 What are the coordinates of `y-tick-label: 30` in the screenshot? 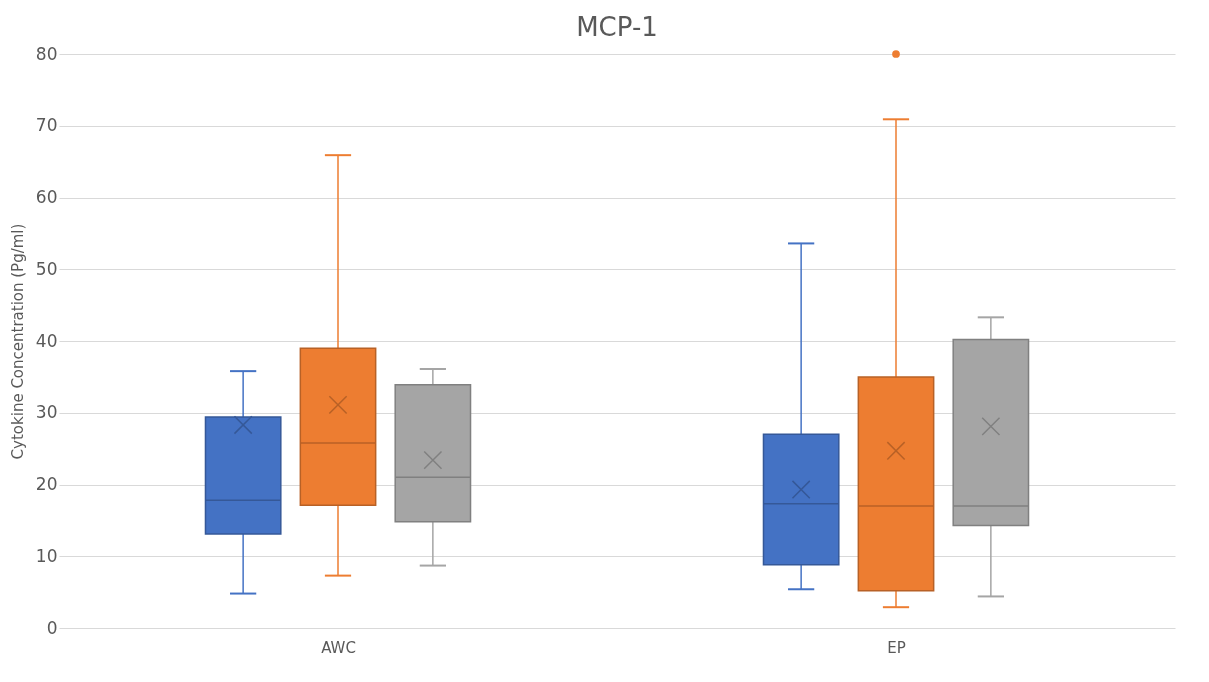 It's located at (46, 412).